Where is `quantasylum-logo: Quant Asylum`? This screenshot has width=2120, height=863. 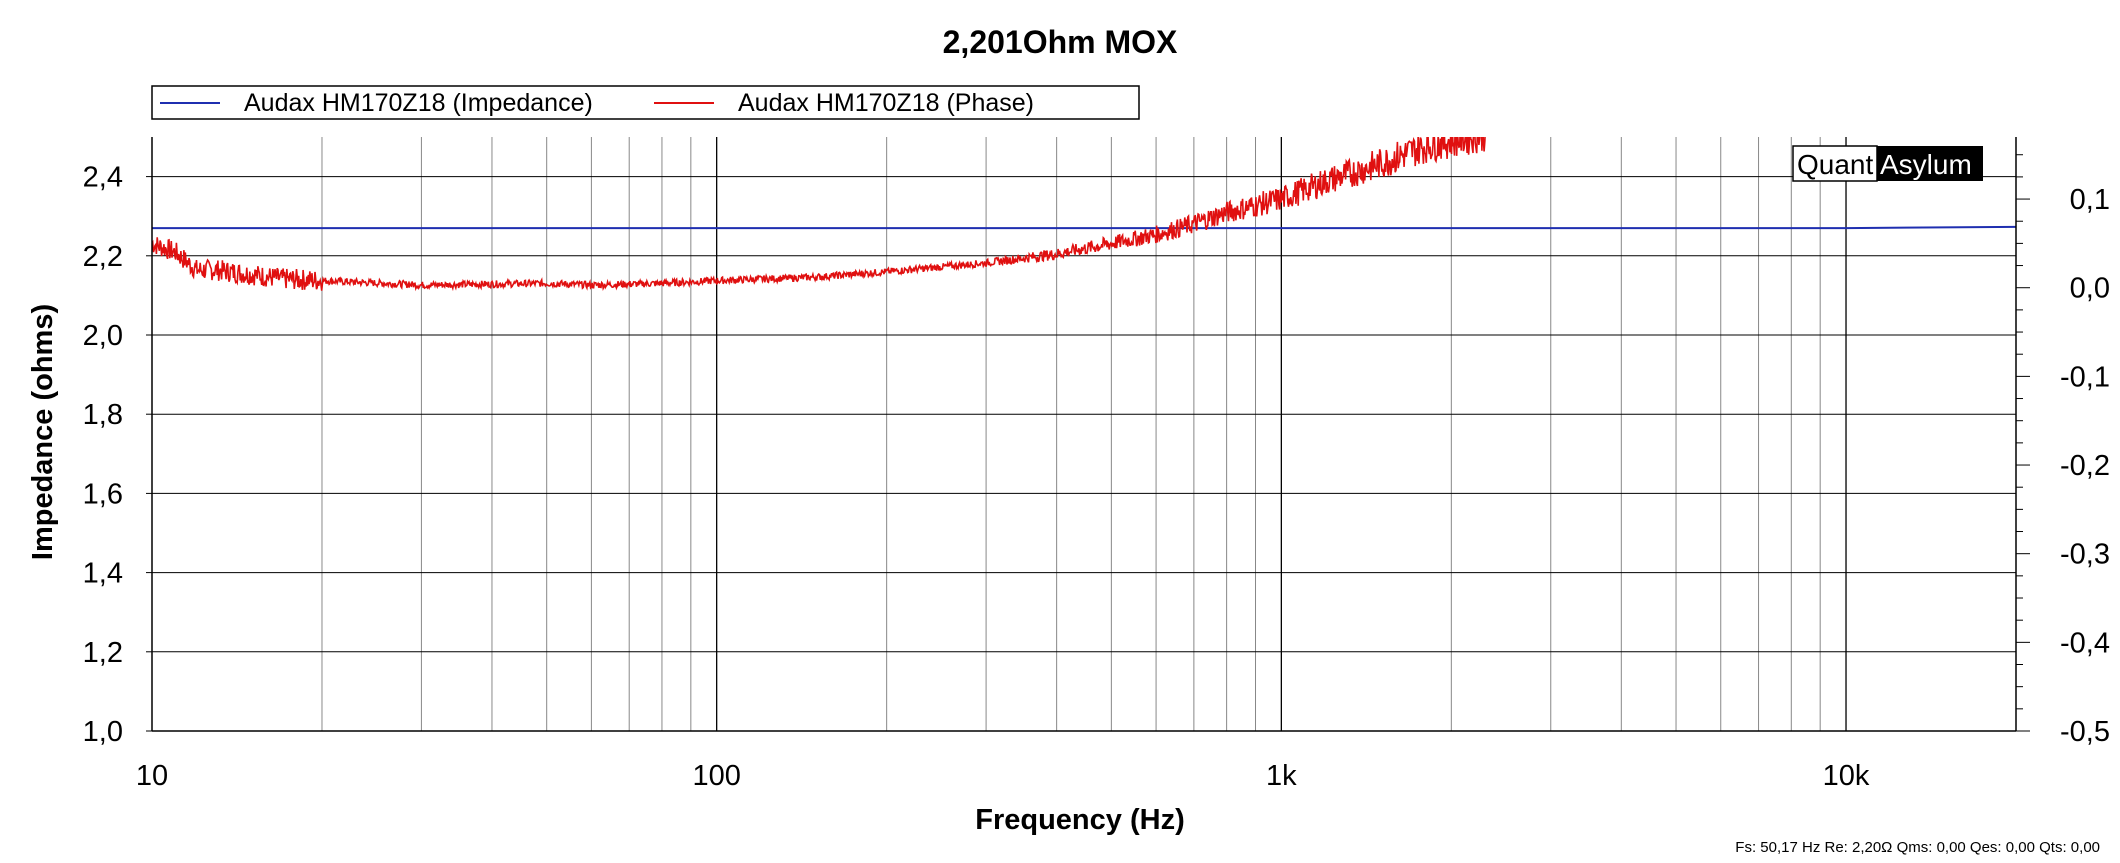 quantasylum-logo: Quant Asylum is located at coordinates (1887, 163).